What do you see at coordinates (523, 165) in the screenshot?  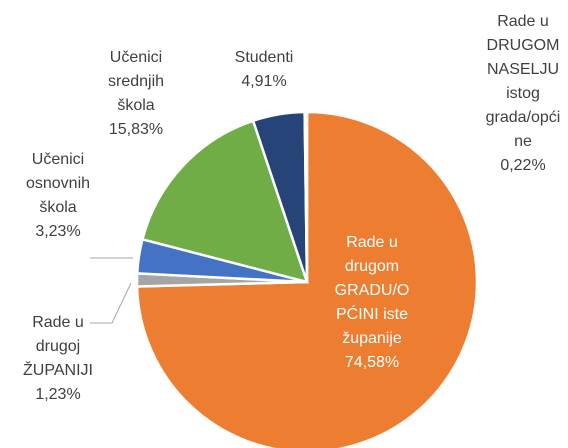 I see `slice-value: 0,22%` at bounding box center [523, 165].